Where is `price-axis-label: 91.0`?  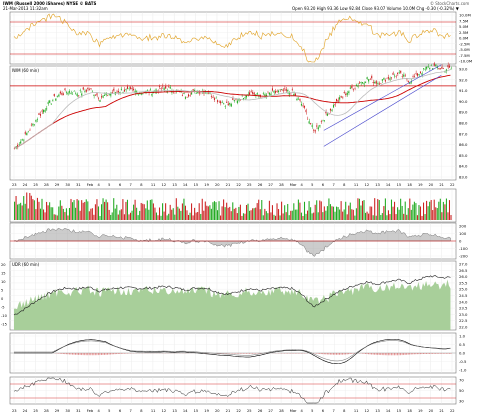
price-axis-label: 91.0 is located at coordinates (463, 90).